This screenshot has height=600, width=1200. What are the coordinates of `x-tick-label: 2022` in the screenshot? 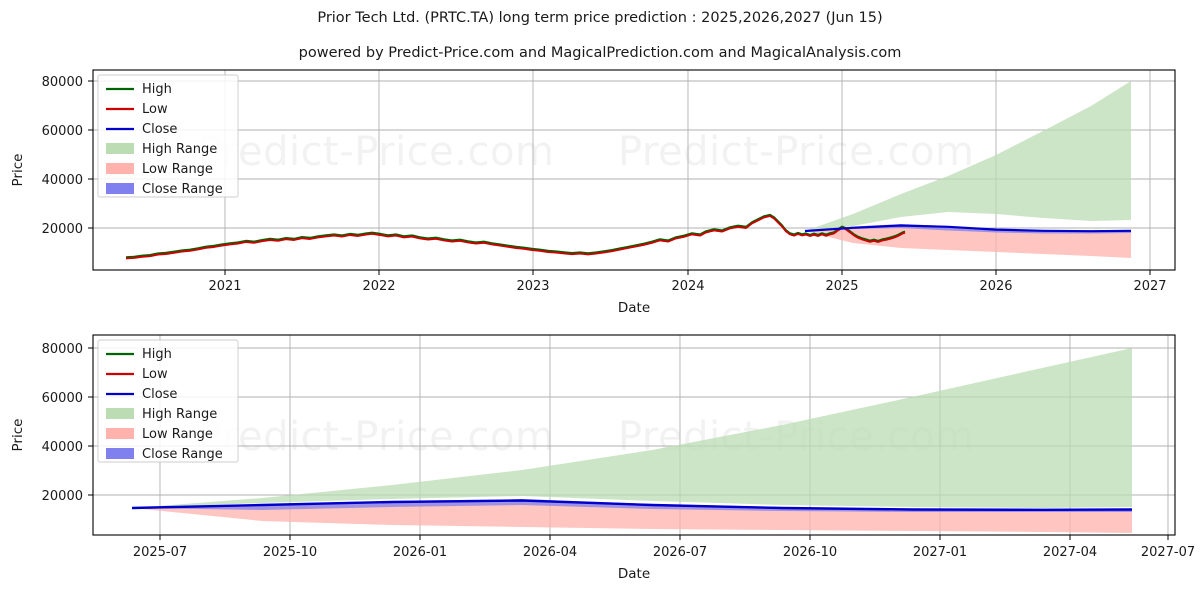 It's located at (378, 286).